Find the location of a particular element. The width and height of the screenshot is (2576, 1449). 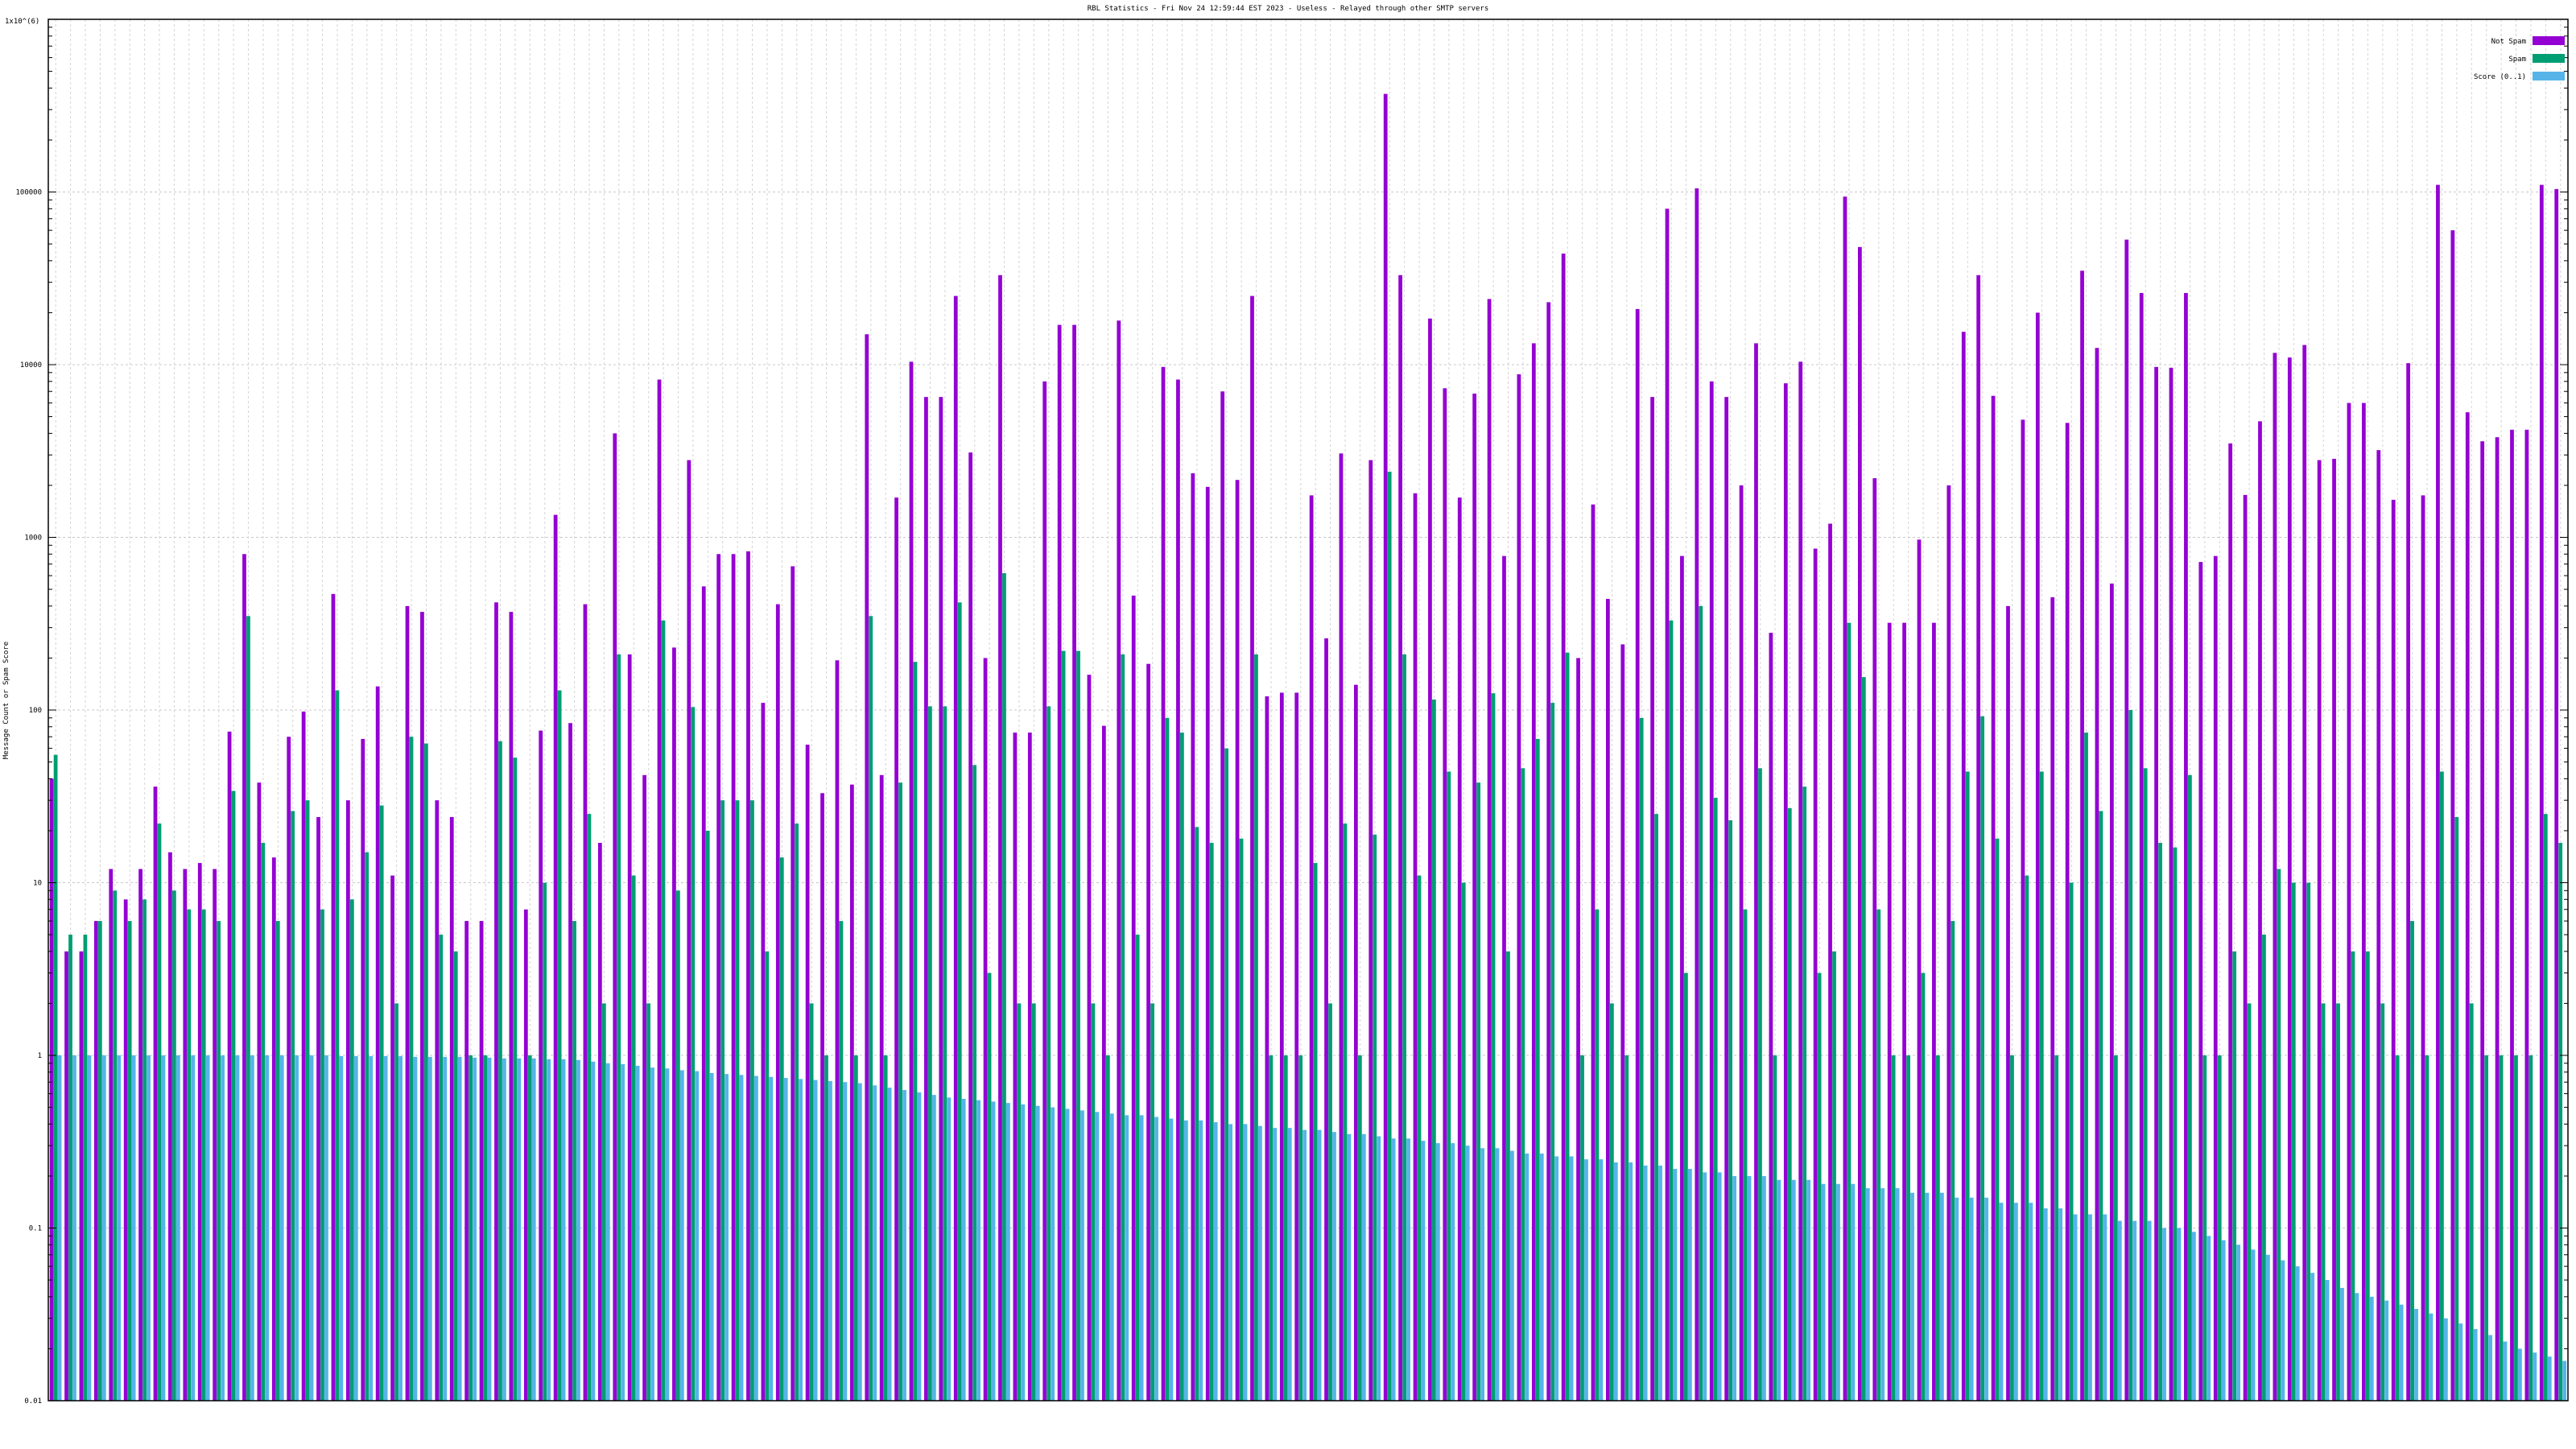

y-tick-label: 100000 is located at coordinates (28, 193).